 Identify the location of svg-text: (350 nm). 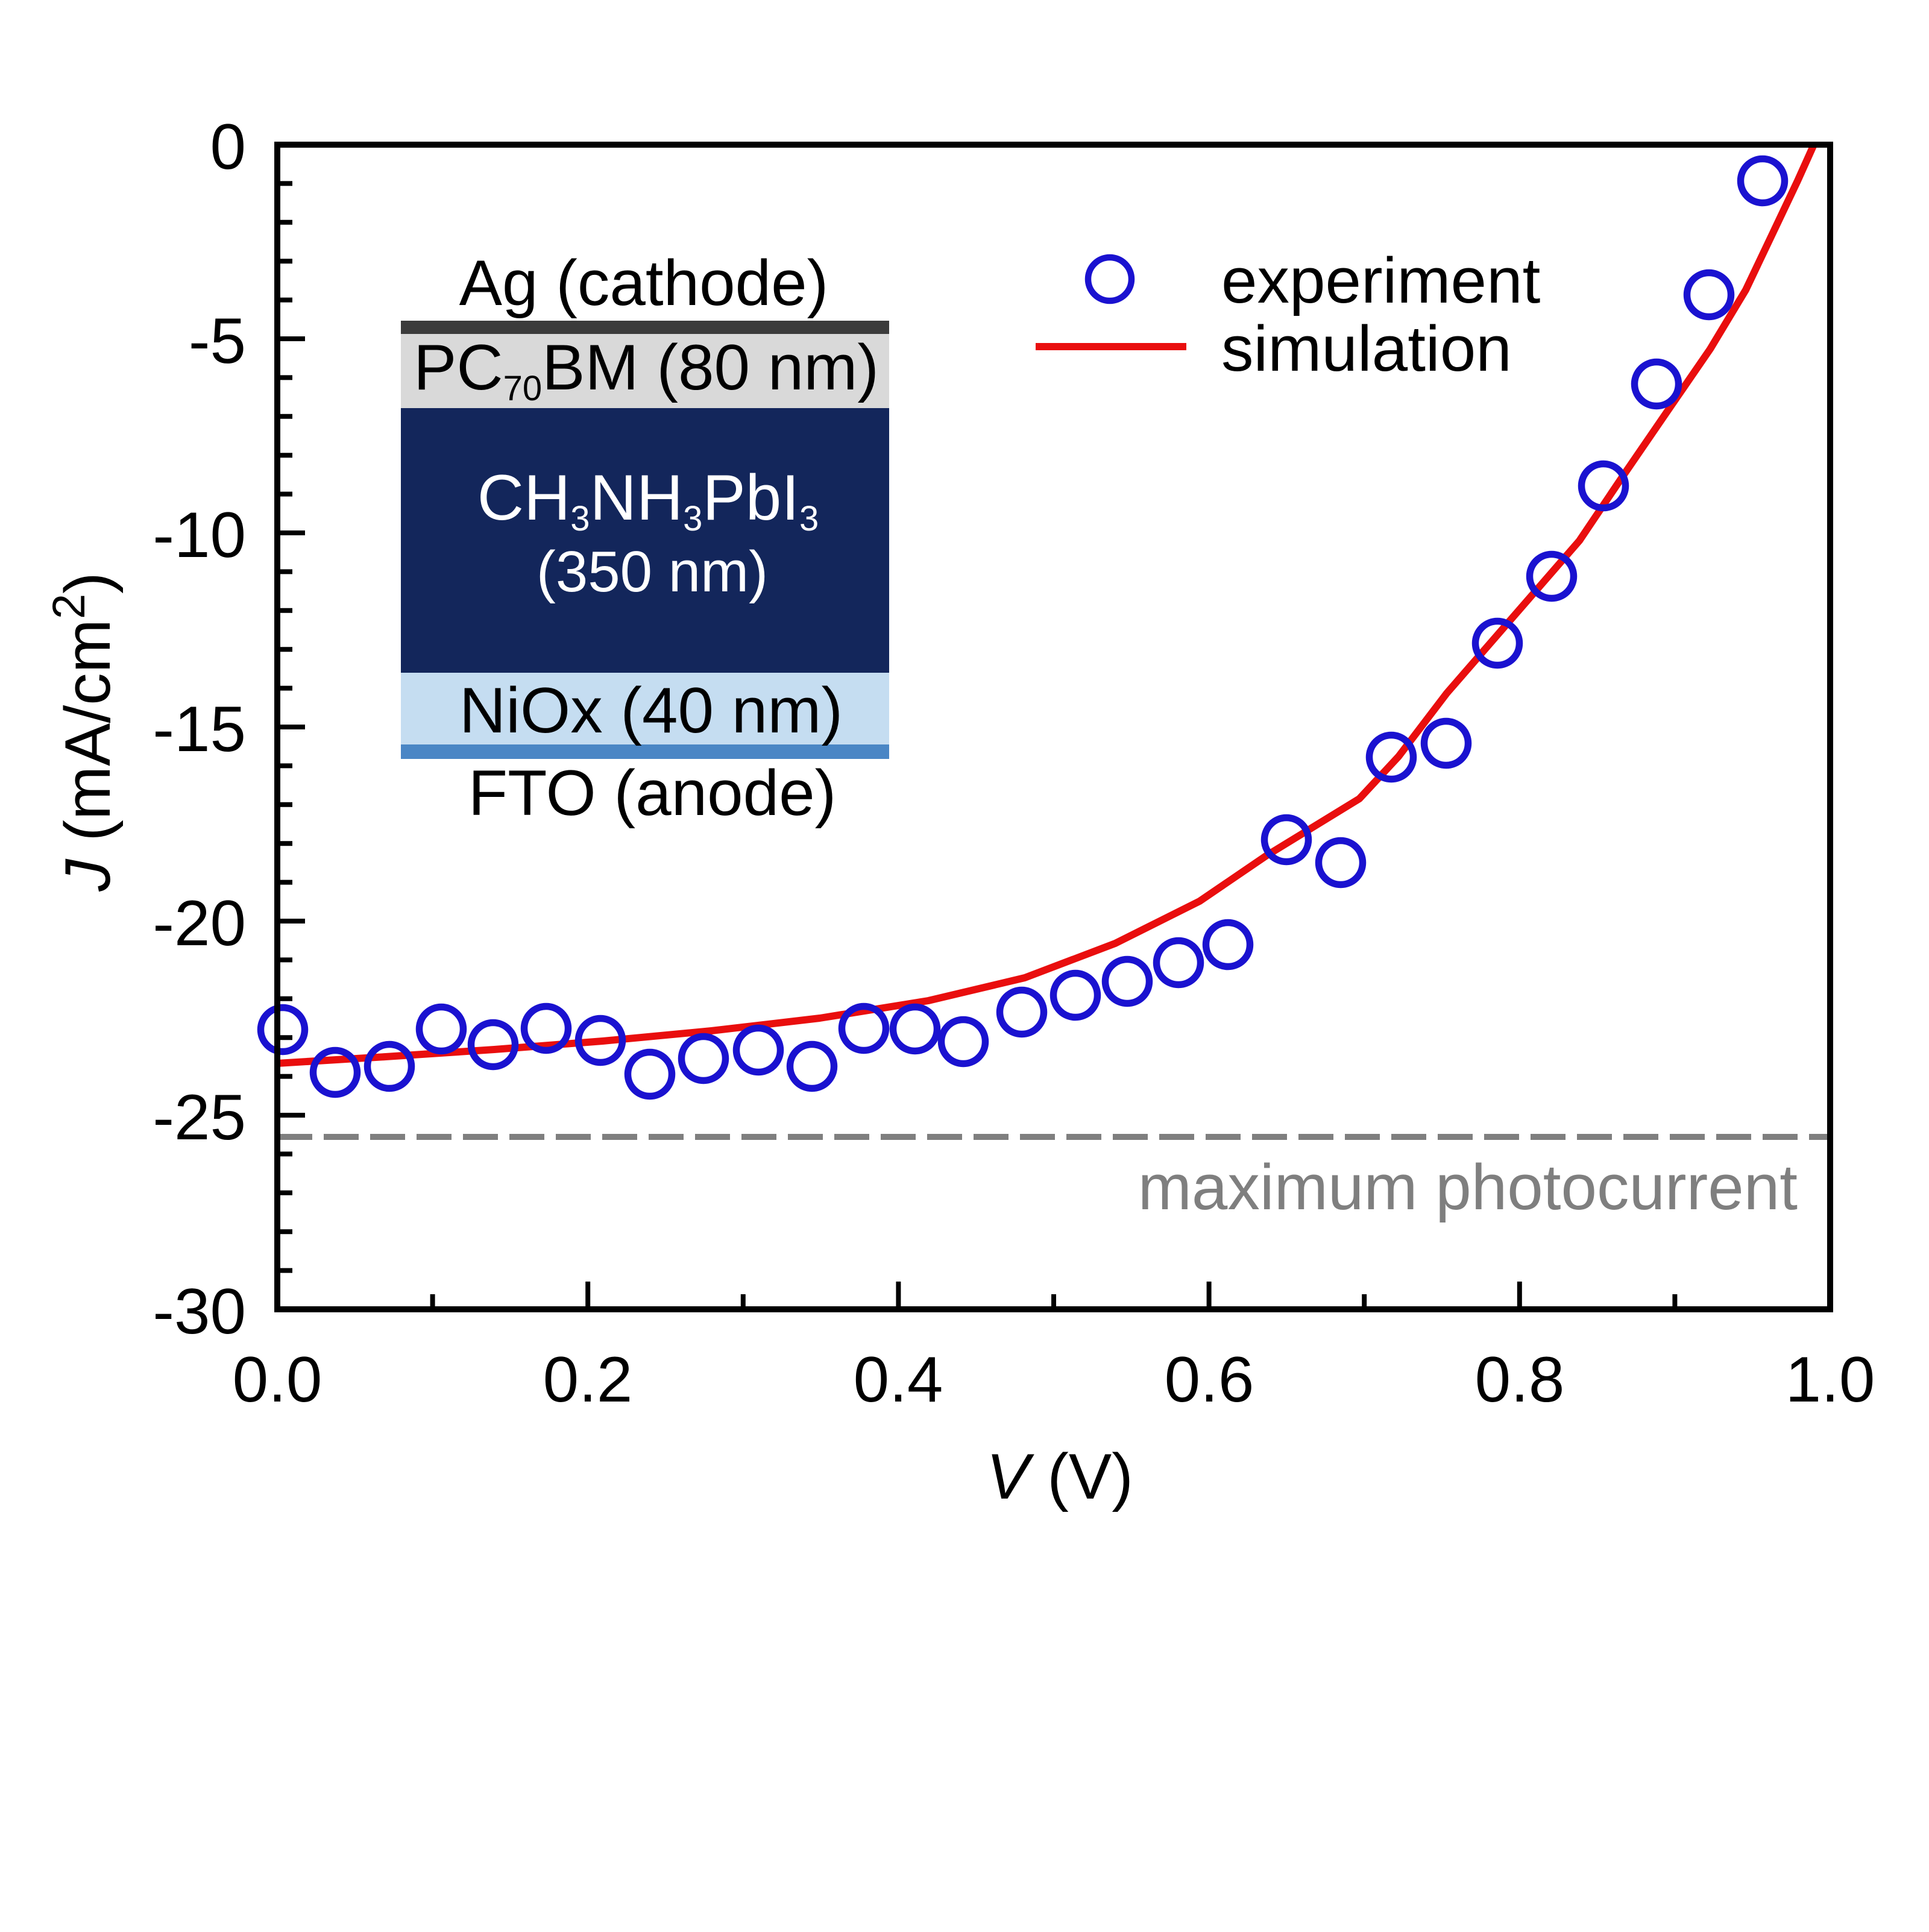
(652, 572).